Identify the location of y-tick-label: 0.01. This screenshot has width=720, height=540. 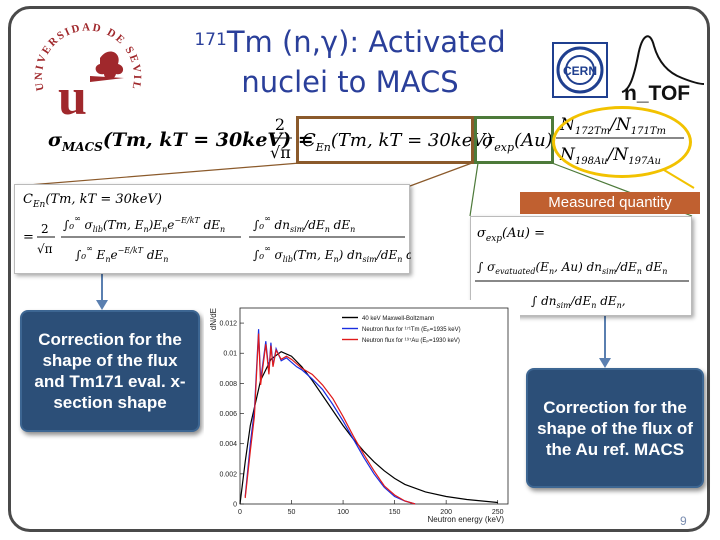
(230, 354).